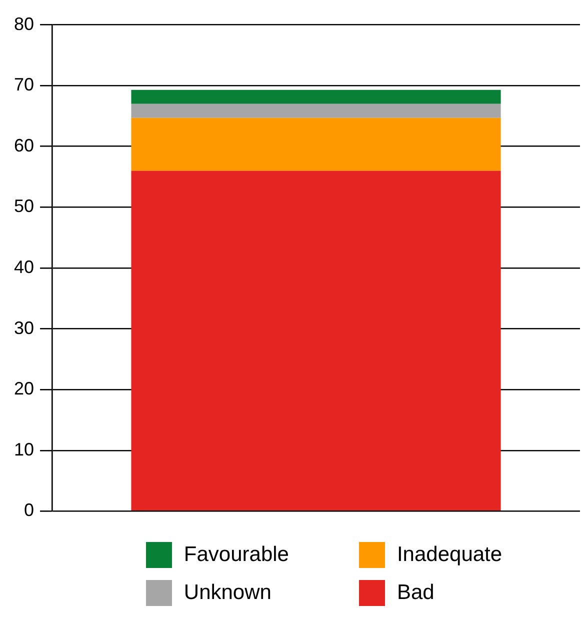 The width and height of the screenshot is (588, 617). What do you see at coordinates (24, 206) in the screenshot?
I see `y-tick-label: 50` at bounding box center [24, 206].